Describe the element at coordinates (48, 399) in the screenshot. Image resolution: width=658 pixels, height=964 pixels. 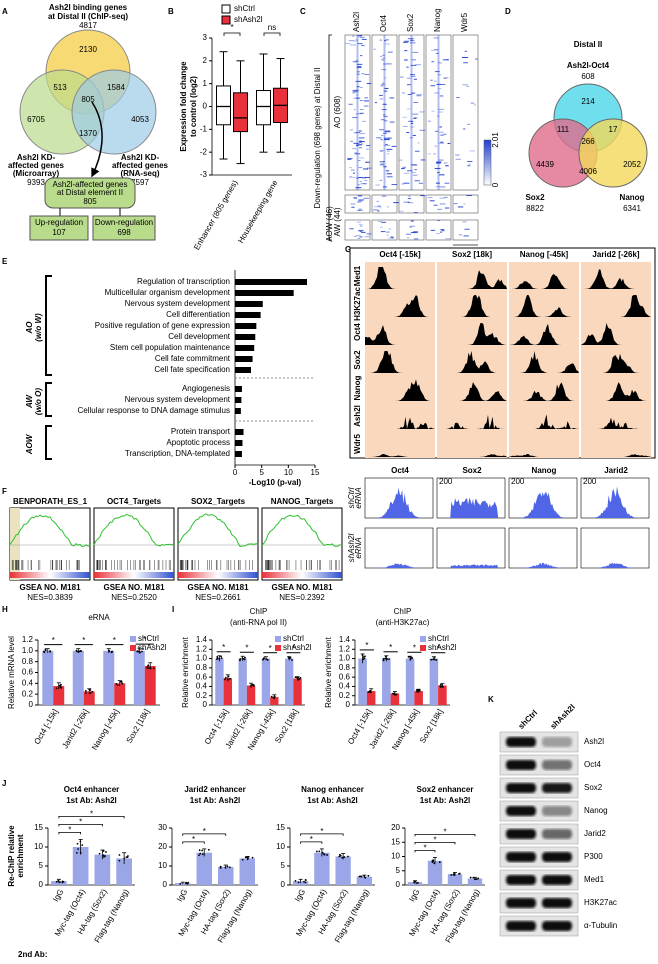
I see `group-bracket` at that location.